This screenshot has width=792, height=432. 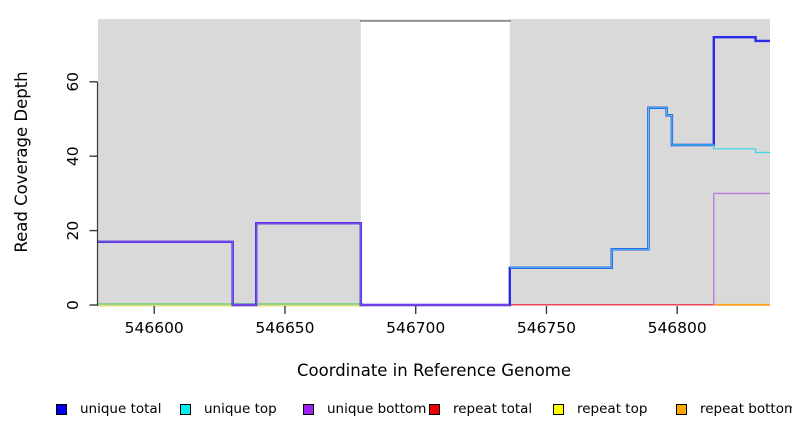 I want to click on masked-repeat-region, so click(x=435, y=162).